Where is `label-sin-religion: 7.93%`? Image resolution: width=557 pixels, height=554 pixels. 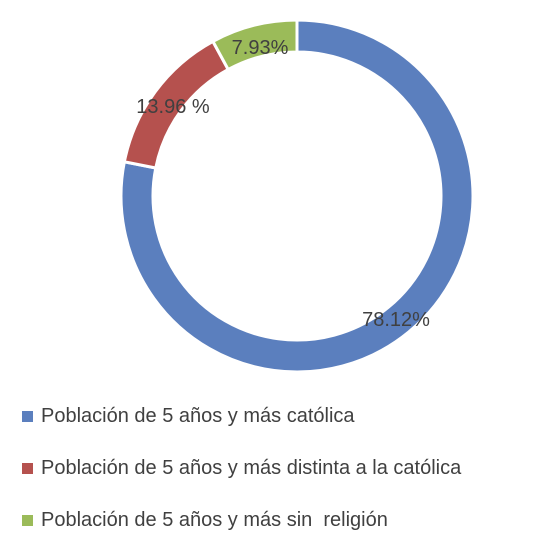 label-sin-religion: 7.93% is located at coordinates (260, 48).